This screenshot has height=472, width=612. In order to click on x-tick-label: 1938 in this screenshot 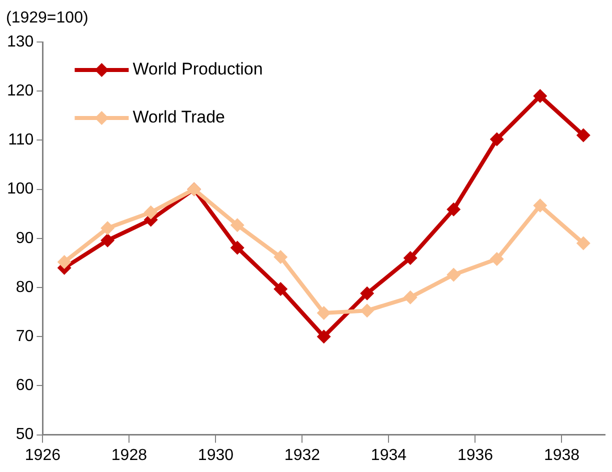, I will do `click(562, 455)`.